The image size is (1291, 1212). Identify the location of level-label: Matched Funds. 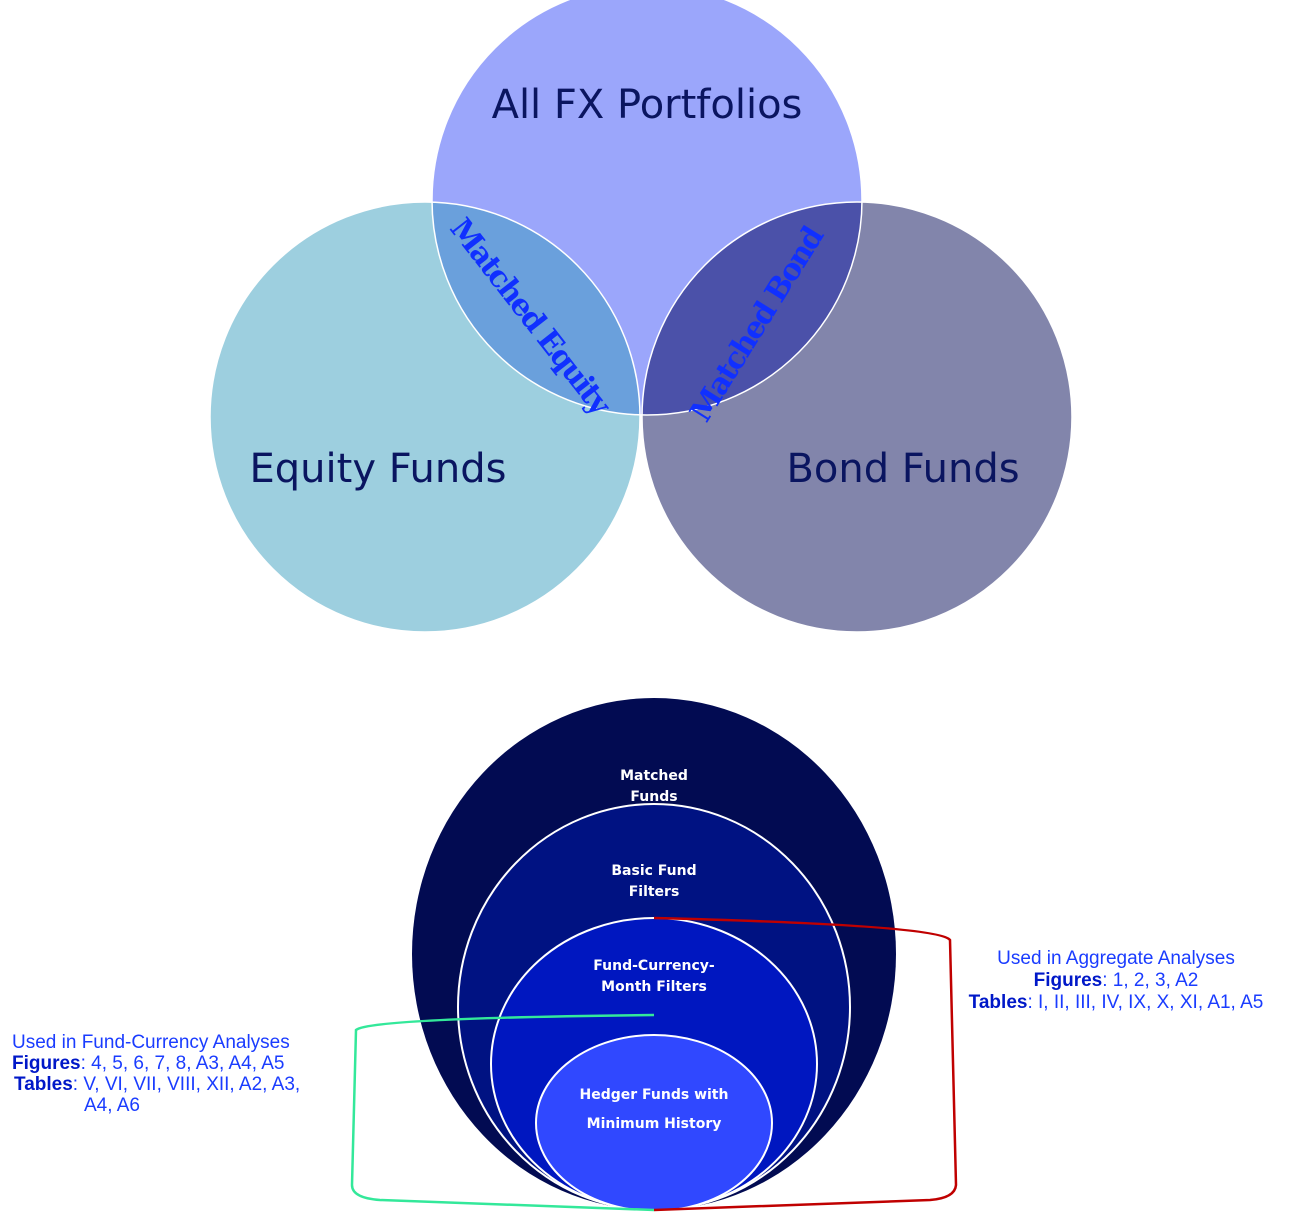
(654, 786).